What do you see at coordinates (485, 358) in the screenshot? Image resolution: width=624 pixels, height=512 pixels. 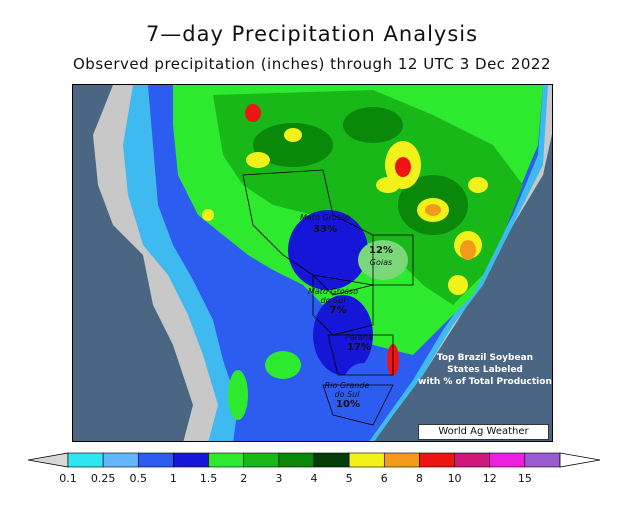 I see `note-line-1: Top Brazil Soybean` at bounding box center [485, 358].